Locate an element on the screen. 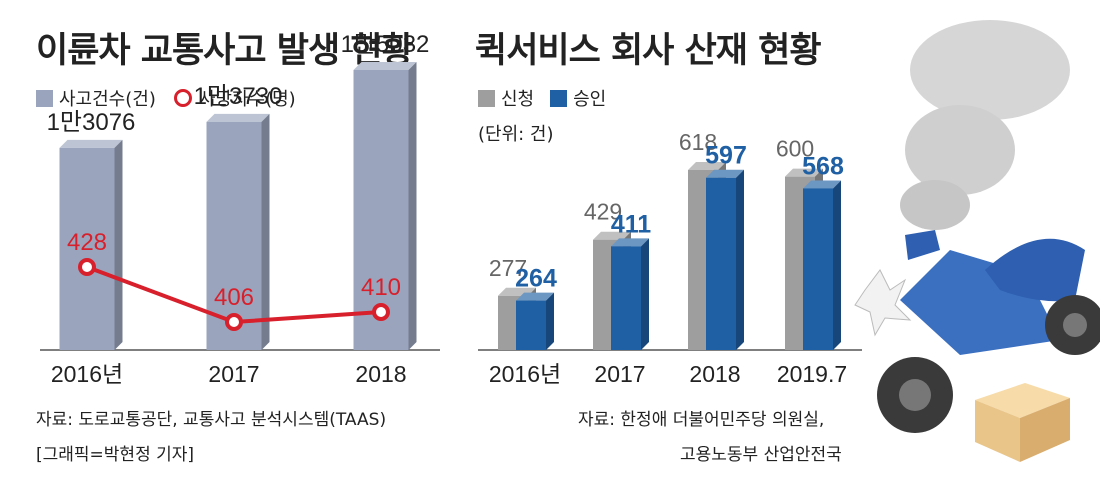  left-category-0: 2016년 is located at coordinates (87, 374).